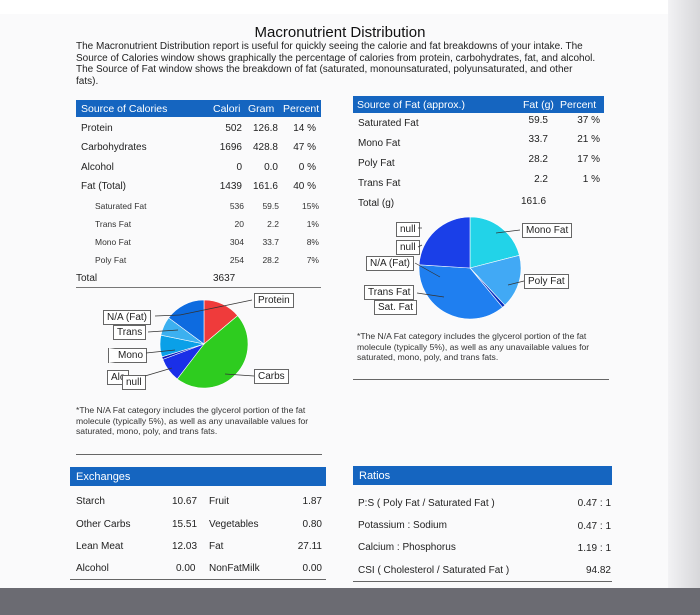 Image resolution: width=700 pixels, height=615 pixels. I want to click on fat-row-name: Poly Fat, so click(376, 163).